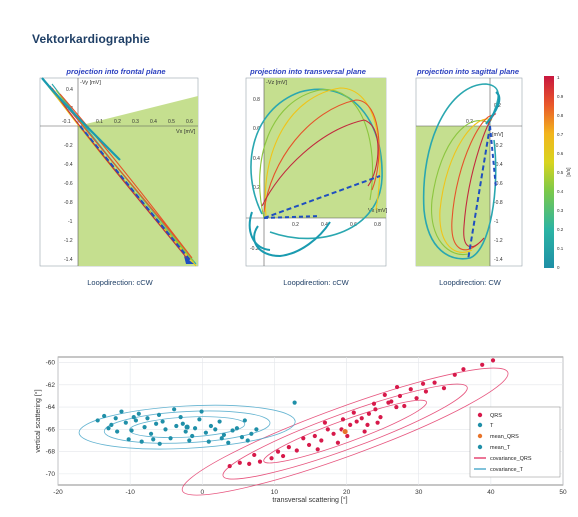  I want to click on colorbar-tick-9: 0.1, so click(560, 248).